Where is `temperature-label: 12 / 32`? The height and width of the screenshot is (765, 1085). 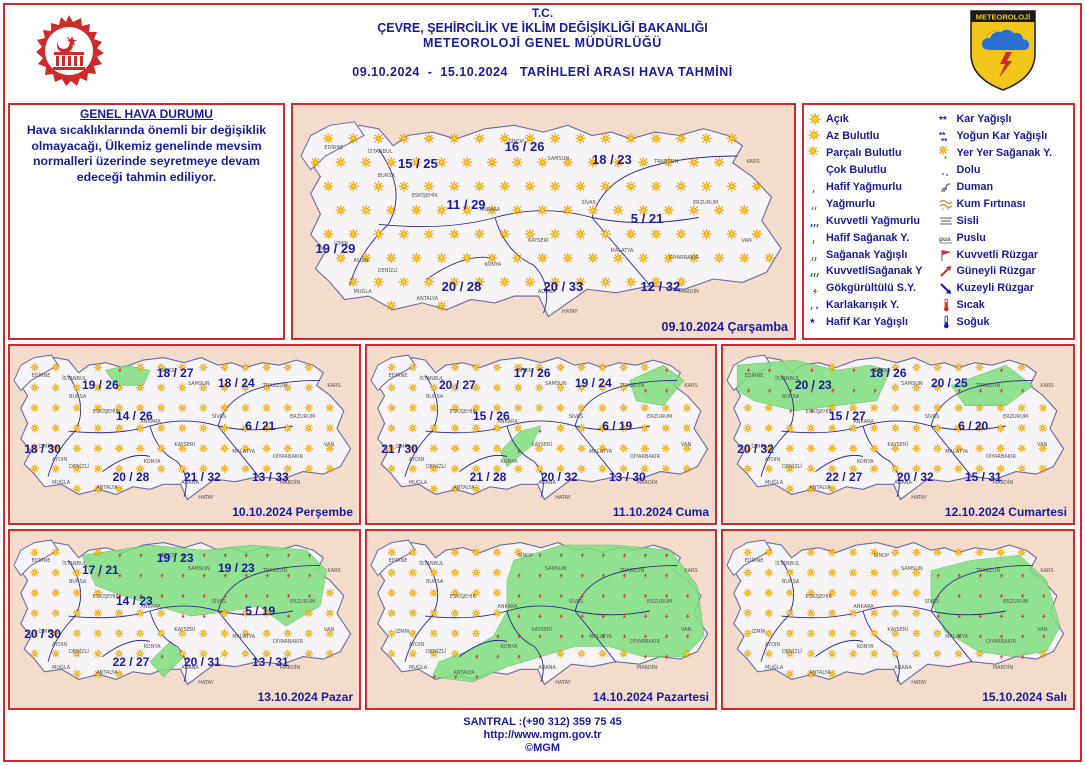 temperature-label: 12 / 32 is located at coordinates (660, 286).